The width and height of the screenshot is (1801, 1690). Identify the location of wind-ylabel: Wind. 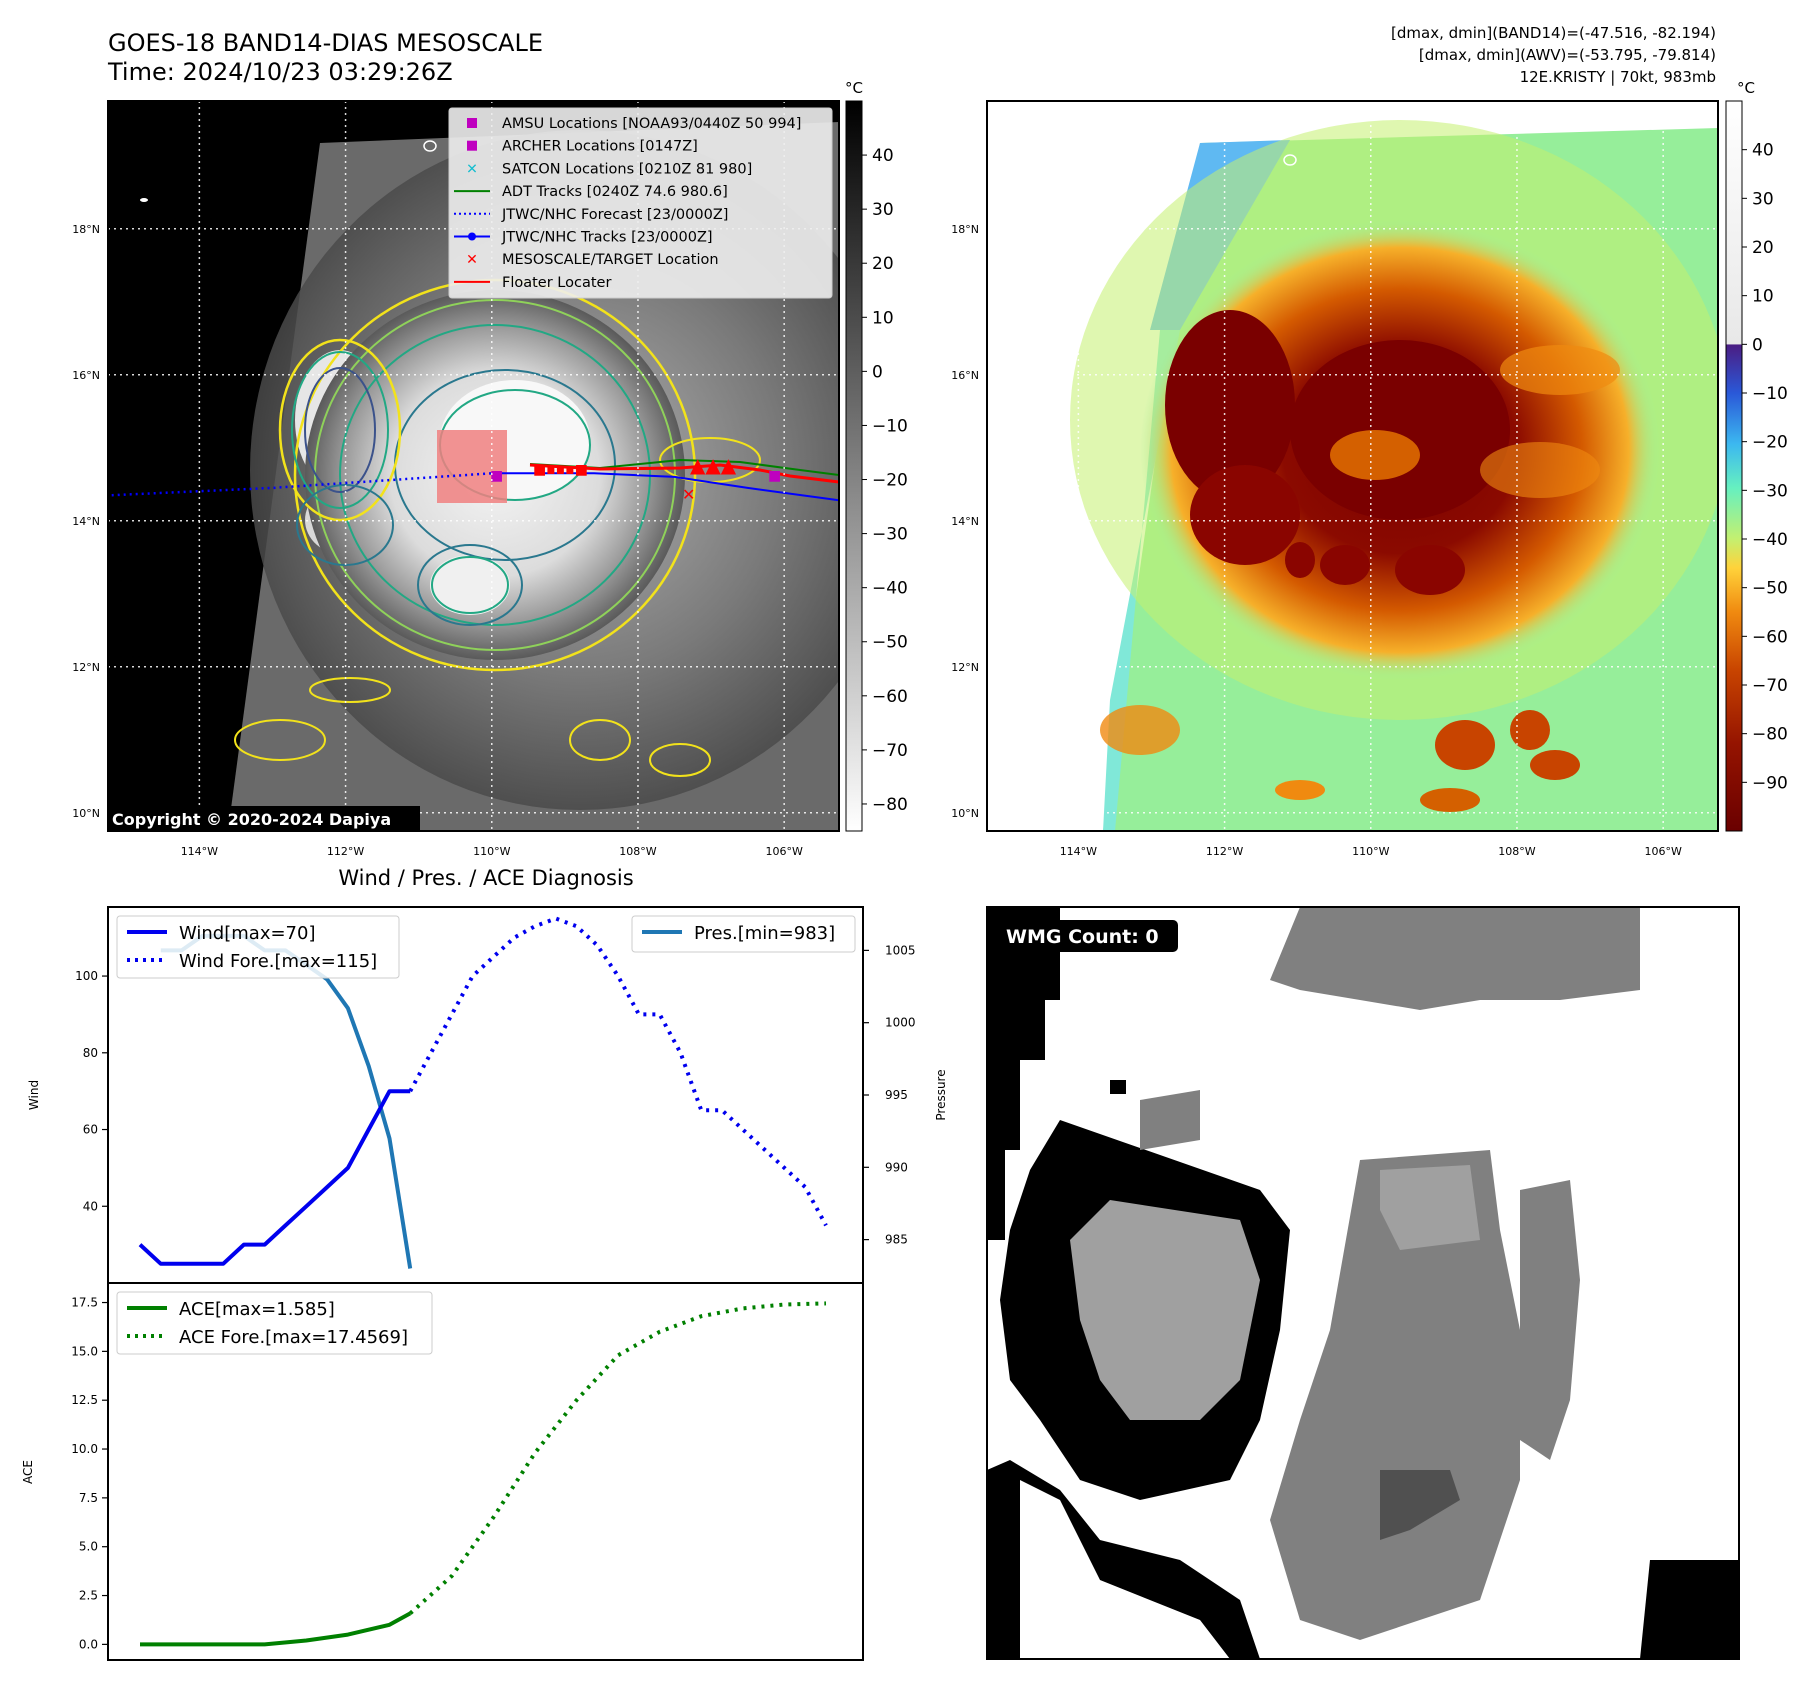
(34, 1095).